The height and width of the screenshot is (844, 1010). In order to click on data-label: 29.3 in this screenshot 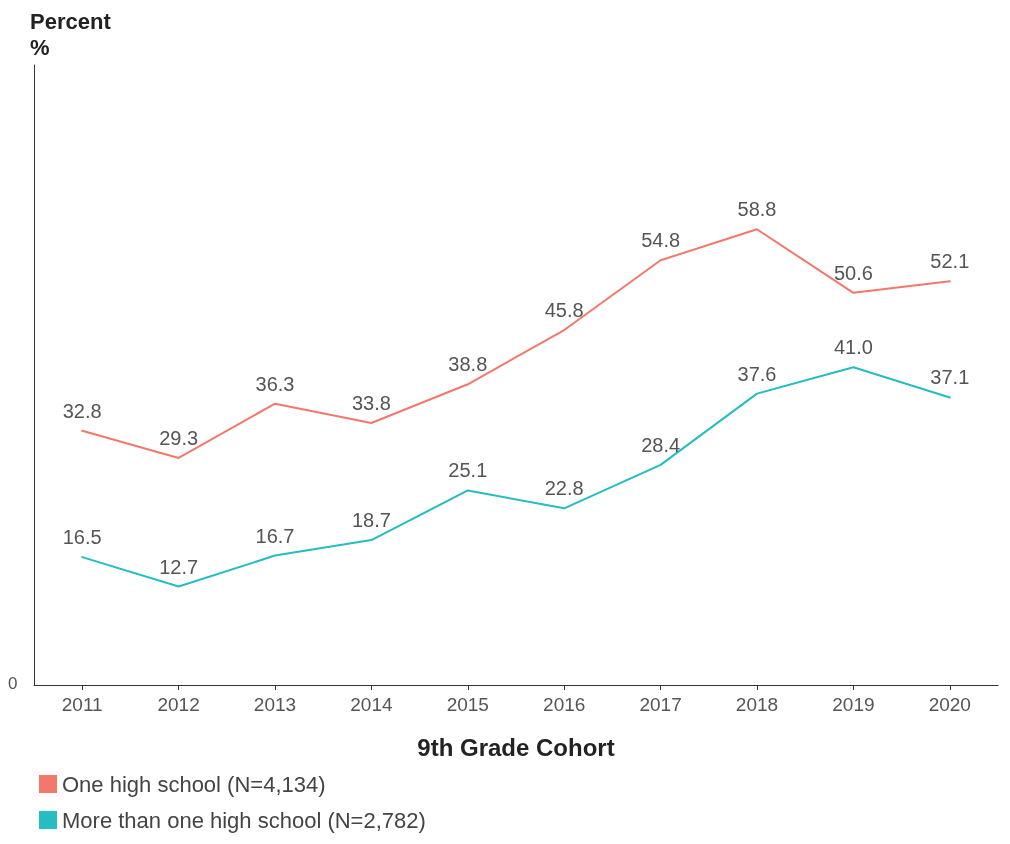, I will do `click(179, 437)`.